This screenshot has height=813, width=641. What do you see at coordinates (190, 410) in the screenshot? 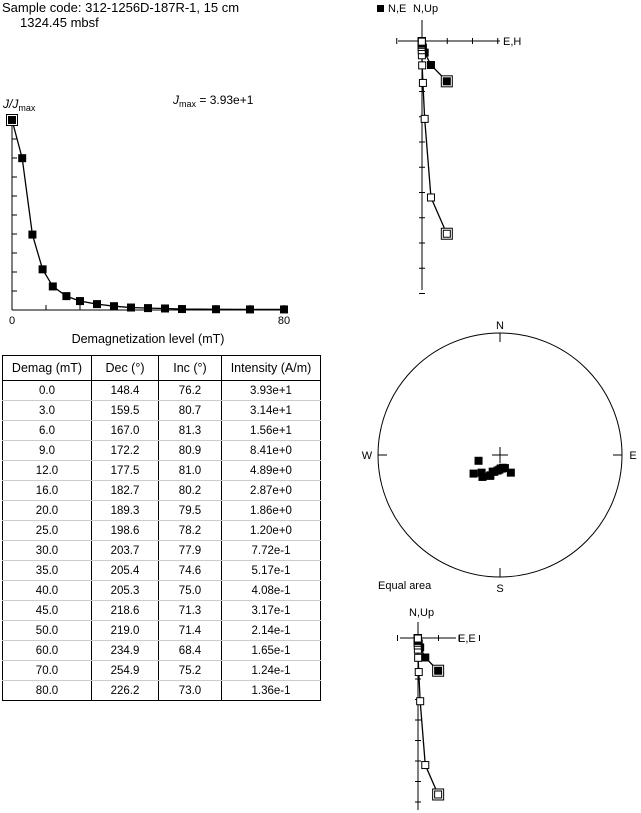
I see `table-cell: 80.7` at bounding box center [190, 410].